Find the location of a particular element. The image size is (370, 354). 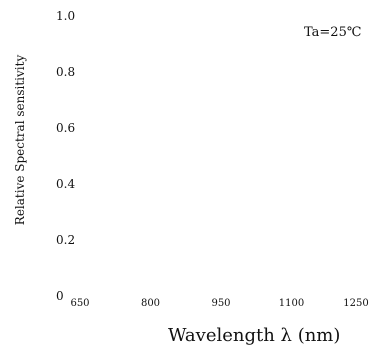

x-tick-label: 800 is located at coordinates (150, 303).